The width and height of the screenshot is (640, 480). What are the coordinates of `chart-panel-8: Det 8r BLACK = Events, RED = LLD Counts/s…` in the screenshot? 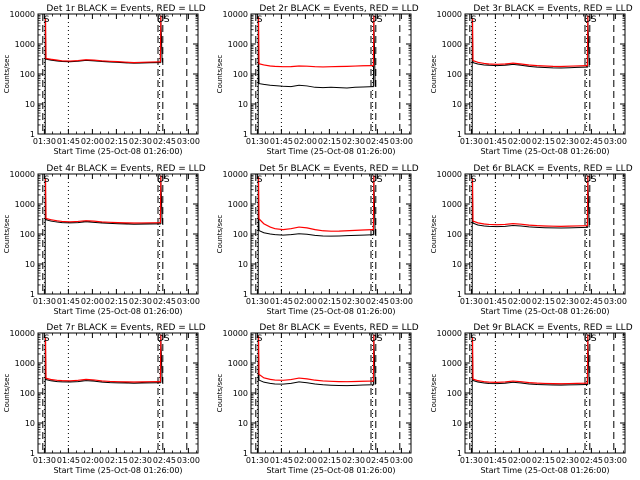 It's located at (317, 399).